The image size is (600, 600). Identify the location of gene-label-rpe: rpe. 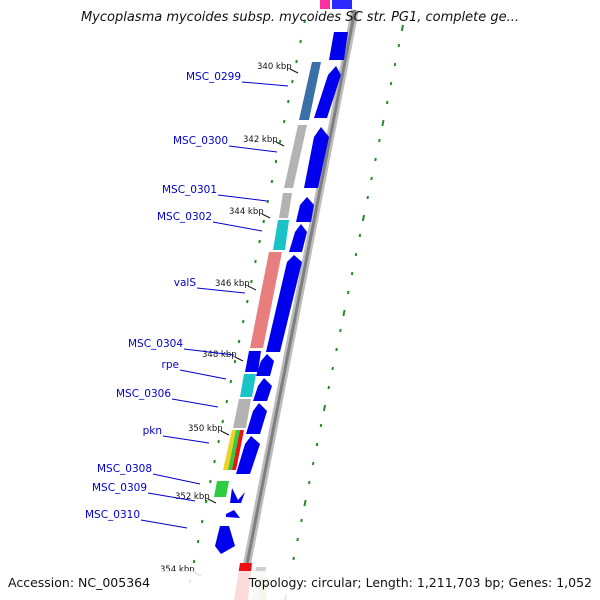
(170, 365).